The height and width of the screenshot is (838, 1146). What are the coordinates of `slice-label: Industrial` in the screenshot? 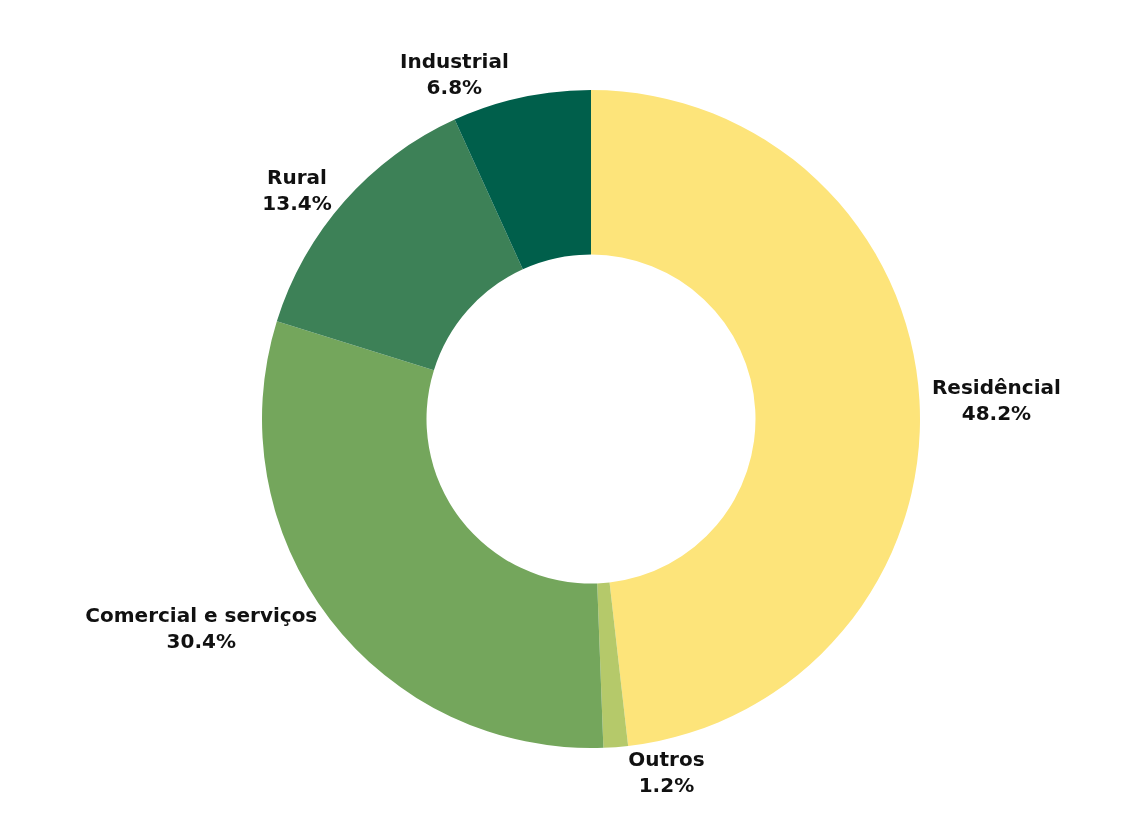 It's located at (454, 60).